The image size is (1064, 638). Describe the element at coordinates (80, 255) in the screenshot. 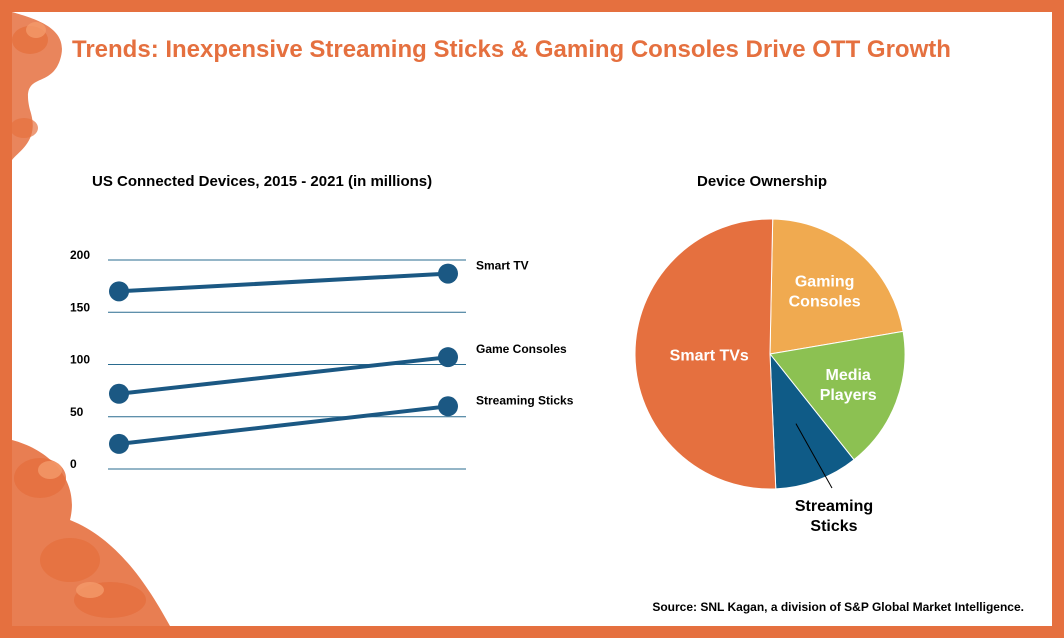

I see `y-tick-label: 200` at that location.